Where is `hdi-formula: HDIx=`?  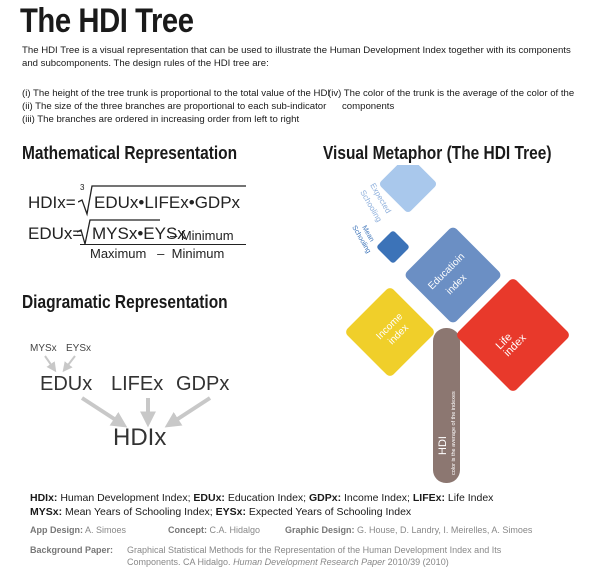
hdi-formula: HDIx= is located at coordinates (52, 203).